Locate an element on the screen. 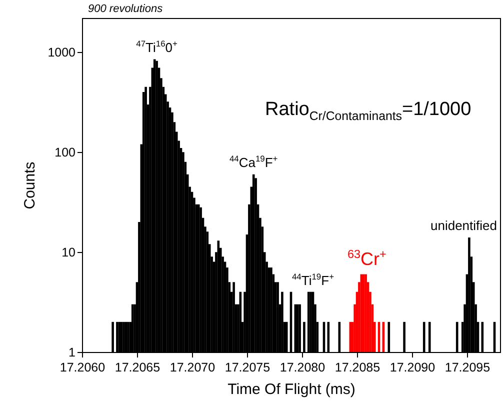  x-tick-label: 17.2080 is located at coordinates (303, 367).